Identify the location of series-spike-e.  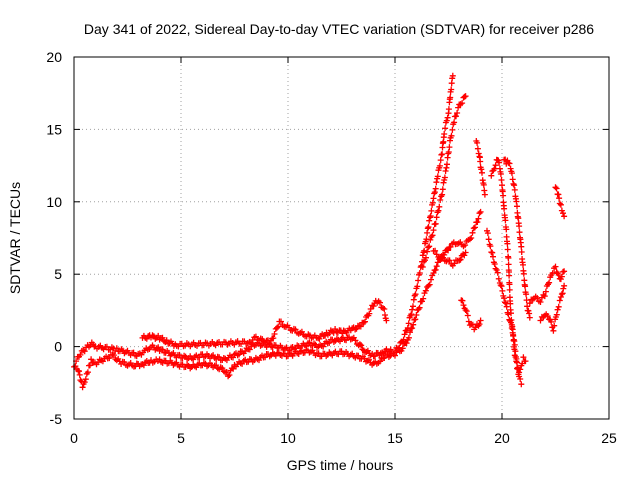
(508, 266).